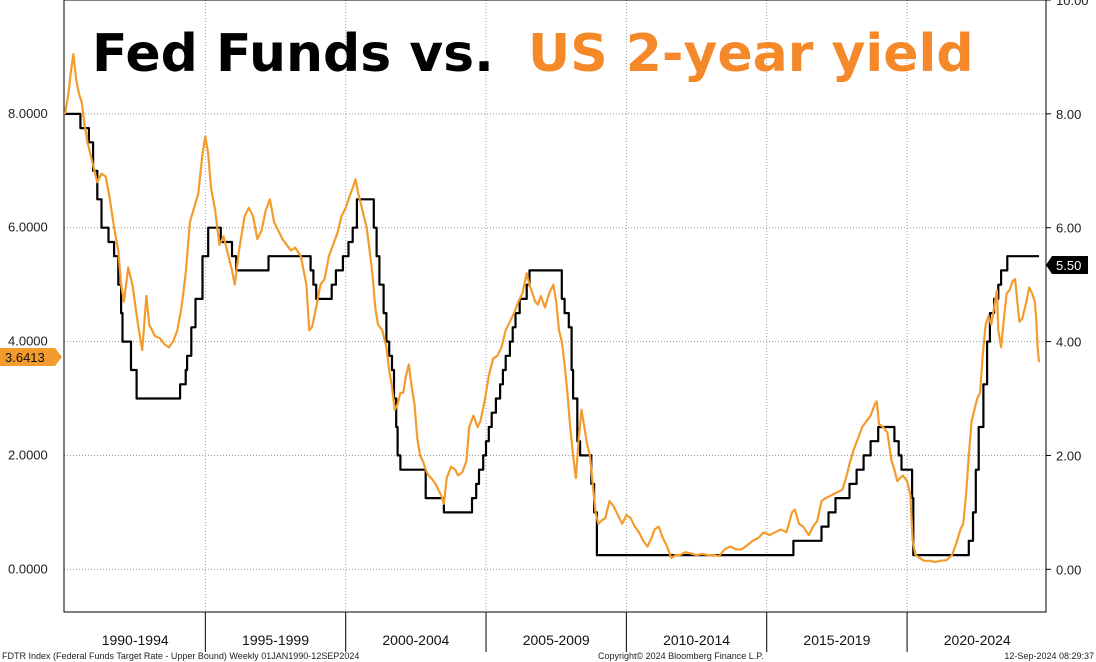  What do you see at coordinates (1067, 288) in the screenshot?
I see `right-axis: 0.00 2.00 4.00 6.00 8.00 10.00` at bounding box center [1067, 288].